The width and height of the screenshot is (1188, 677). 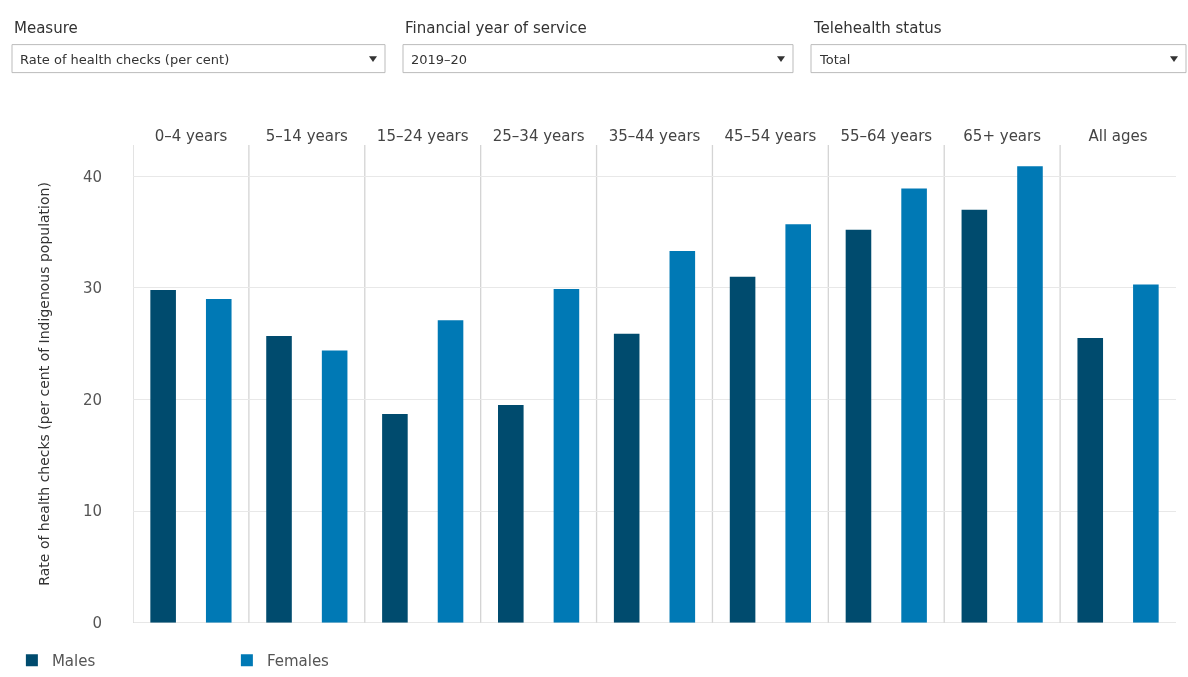 I want to click on y-tick-label: 30, so click(x=92, y=288).